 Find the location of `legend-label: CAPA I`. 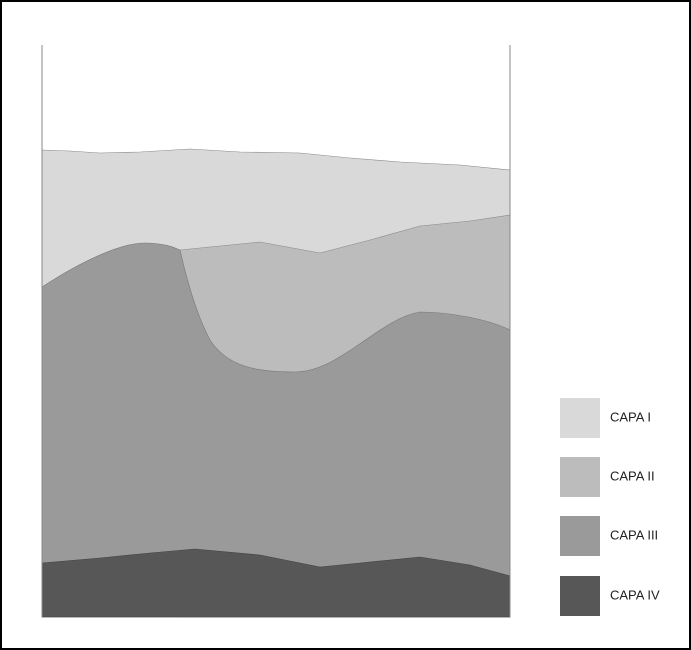

legend-label: CAPA I is located at coordinates (630, 416).